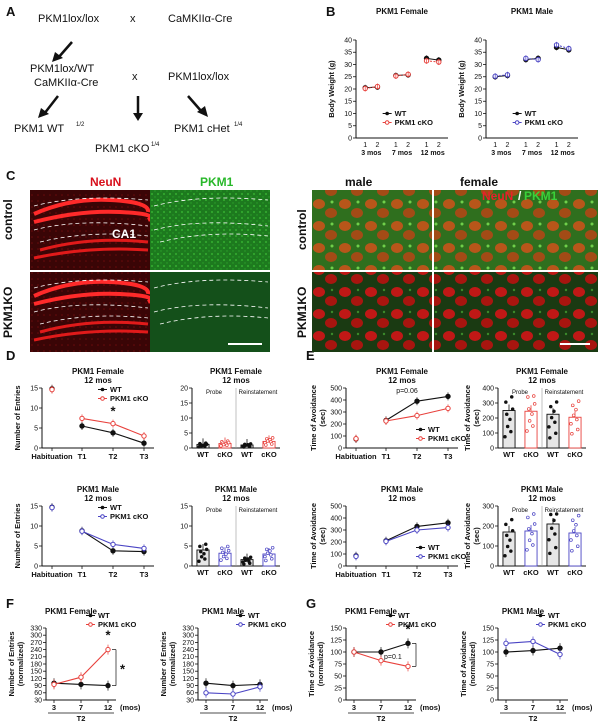 The width and height of the screenshot is (601, 723). What do you see at coordinates (554, 615) in the screenshot?
I see `legend-label-wt: WT` at bounding box center [554, 615].